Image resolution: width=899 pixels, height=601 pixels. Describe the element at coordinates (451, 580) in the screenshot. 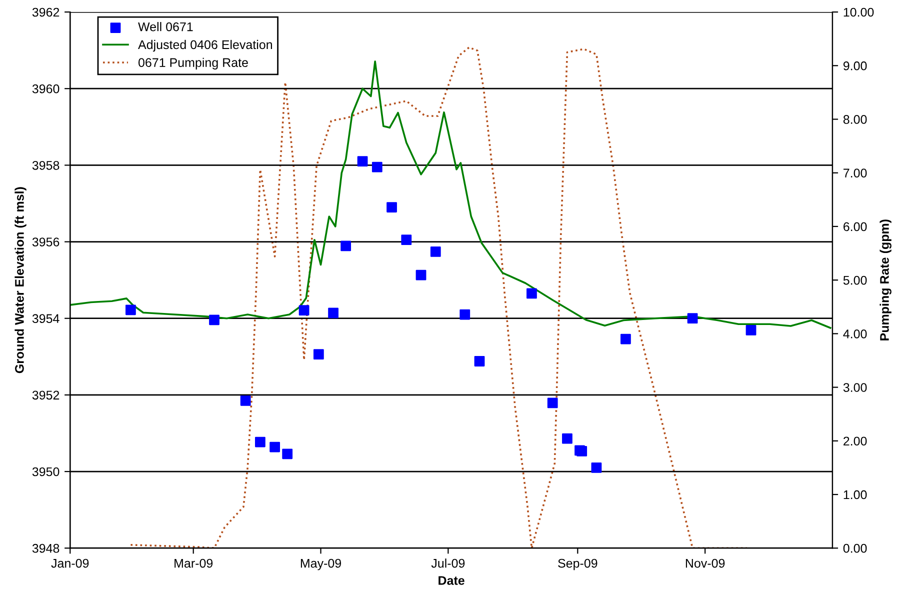

I see `x-axis-title: Date` at that location.